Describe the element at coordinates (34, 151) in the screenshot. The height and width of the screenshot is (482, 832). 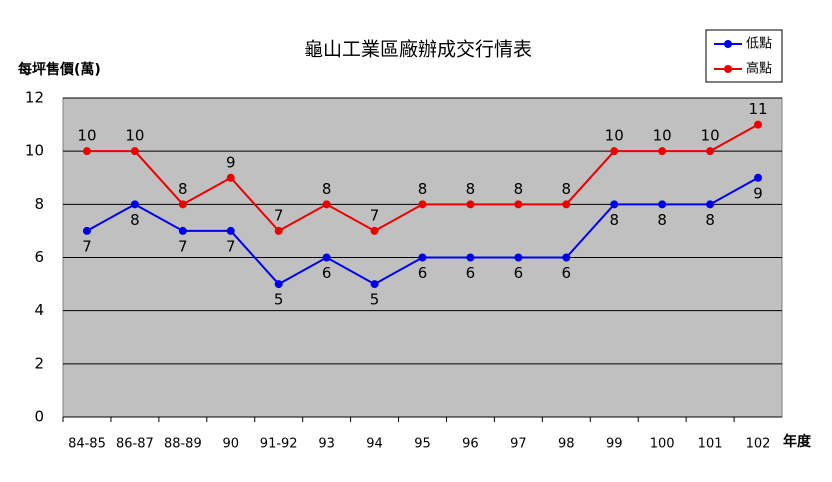
I see `y-tick-label: 10` at that location.